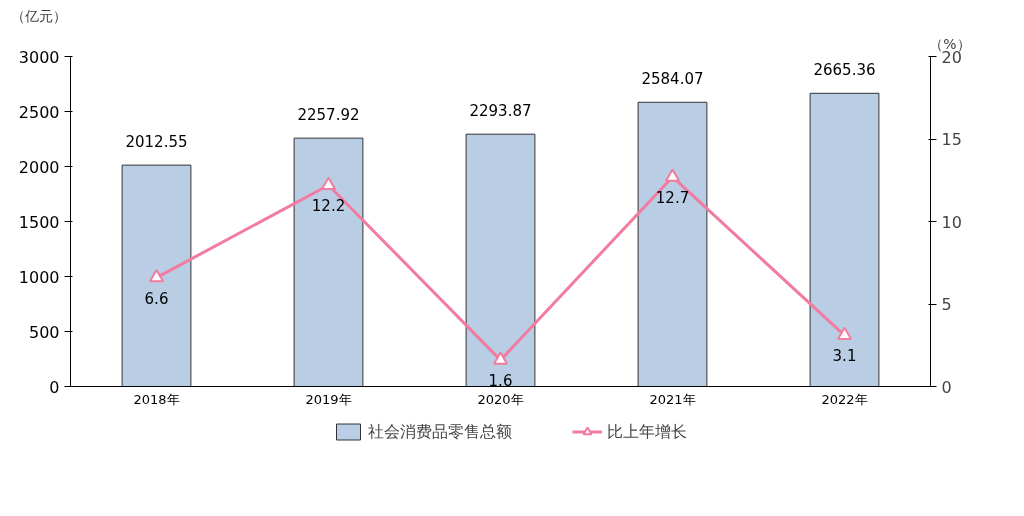 Image resolution: width=1024 pixels, height=516 pixels. What do you see at coordinates (951, 222) in the screenshot?
I see `y2-tick-label: 10` at bounding box center [951, 222].